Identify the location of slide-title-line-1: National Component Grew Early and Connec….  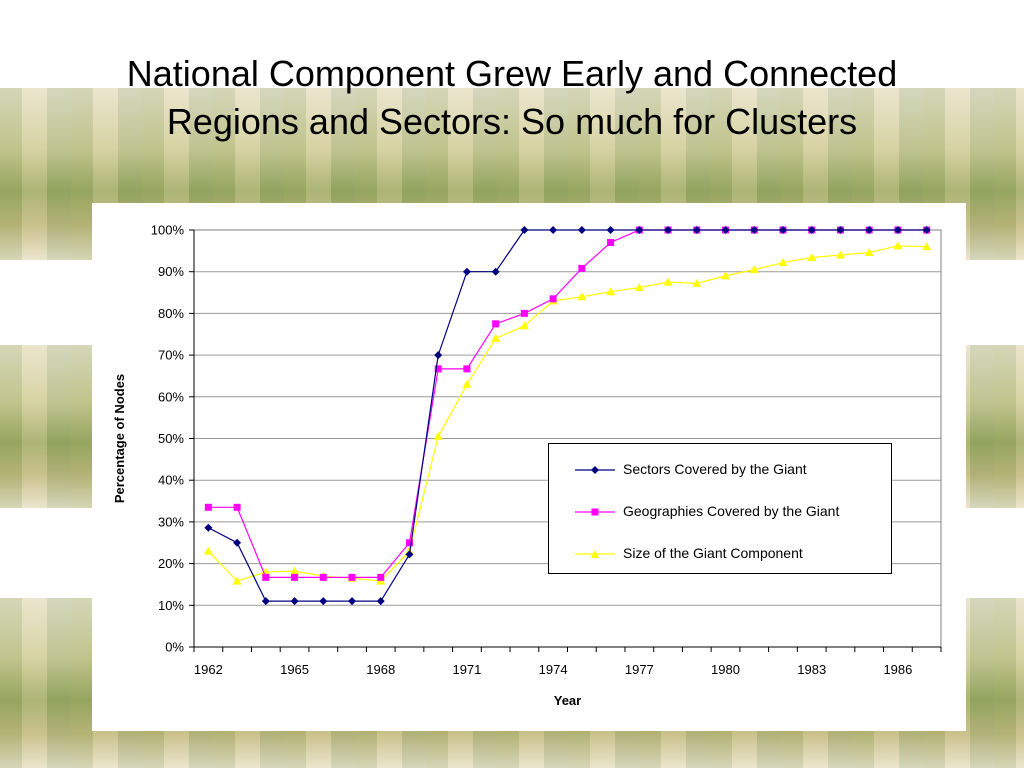
(512, 73).